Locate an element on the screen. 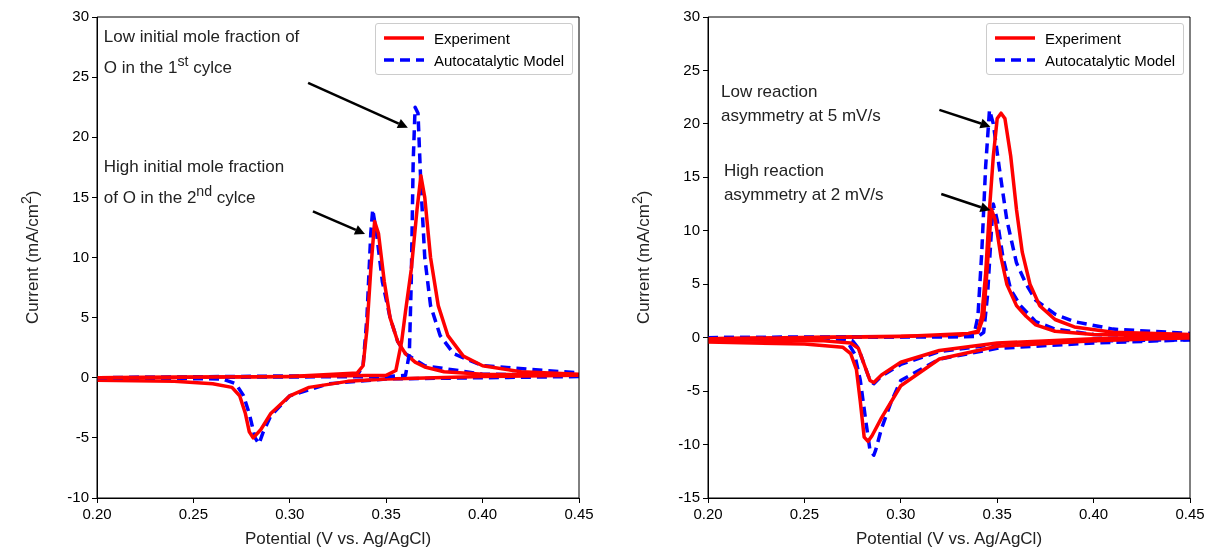 This screenshot has height=556, width=1223. y-tick-label: -15 is located at coordinates (689, 497).